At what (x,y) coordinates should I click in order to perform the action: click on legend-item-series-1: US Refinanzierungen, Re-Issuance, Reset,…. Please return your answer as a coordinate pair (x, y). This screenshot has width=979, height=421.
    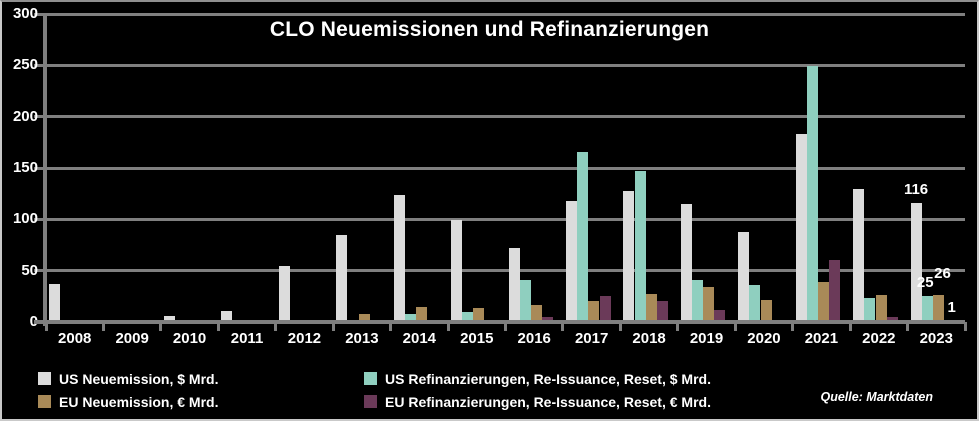
    Looking at the image, I should click on (537, 378).